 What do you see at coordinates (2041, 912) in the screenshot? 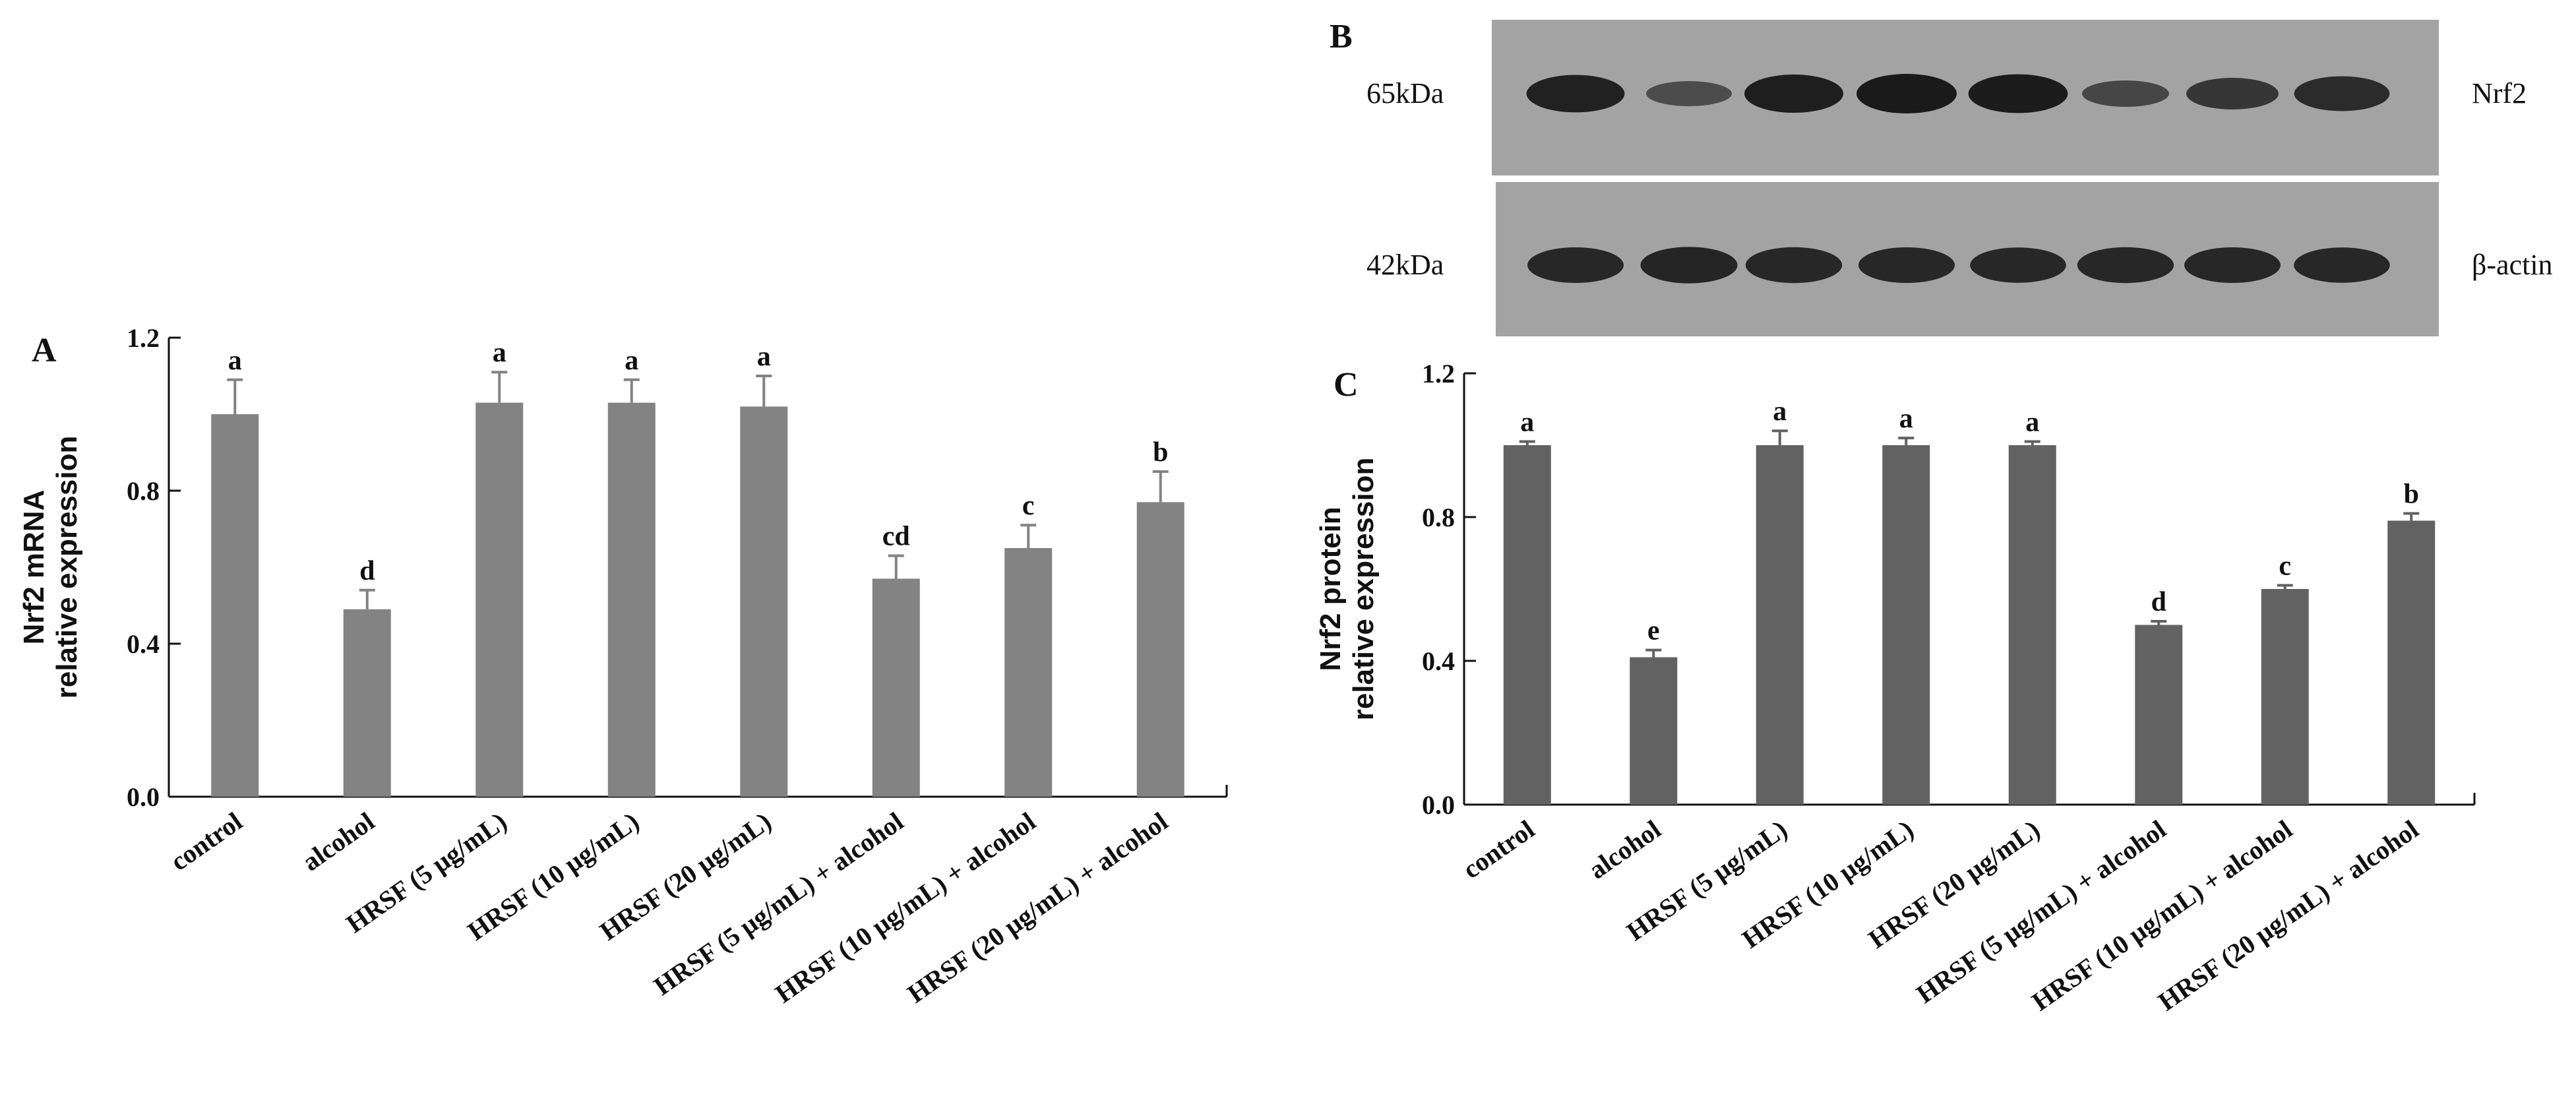
I see `chart-c-category-label: HRSF (5 μg/mL) + alcohol` at bounding box center [2041, 912].